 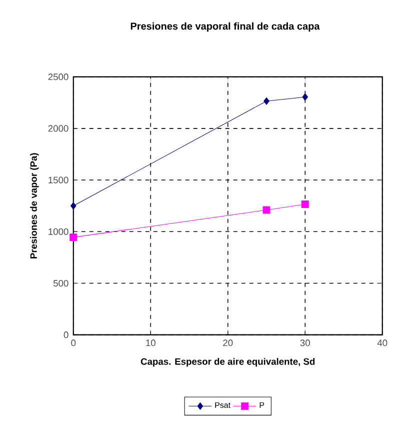 I want to click on y-tick-label: 500, so click(x=60, y=283).